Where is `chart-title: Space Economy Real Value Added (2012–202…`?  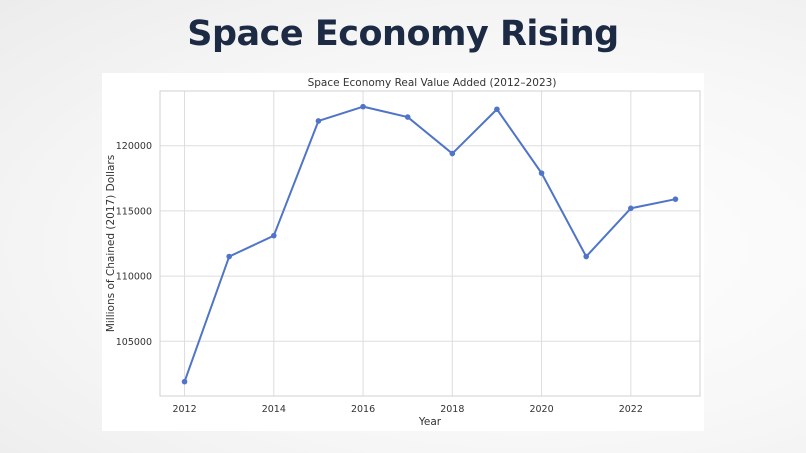 chart-title: Space Economy Real Value Added (2012–202… is located at coordinates (432, 83).